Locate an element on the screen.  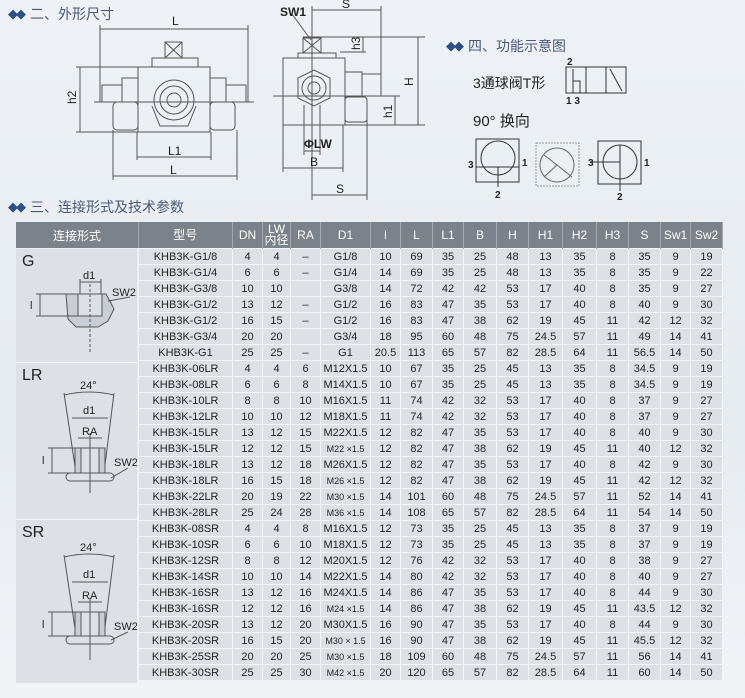
value-cell: 72 is located at coordinates (416, 288).